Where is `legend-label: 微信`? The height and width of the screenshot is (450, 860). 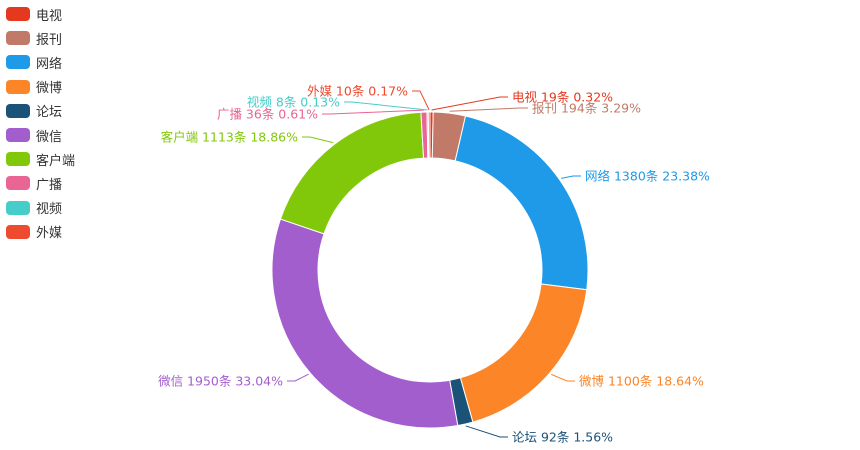 legend-label: 微信 is located at coordinates (49, 137).